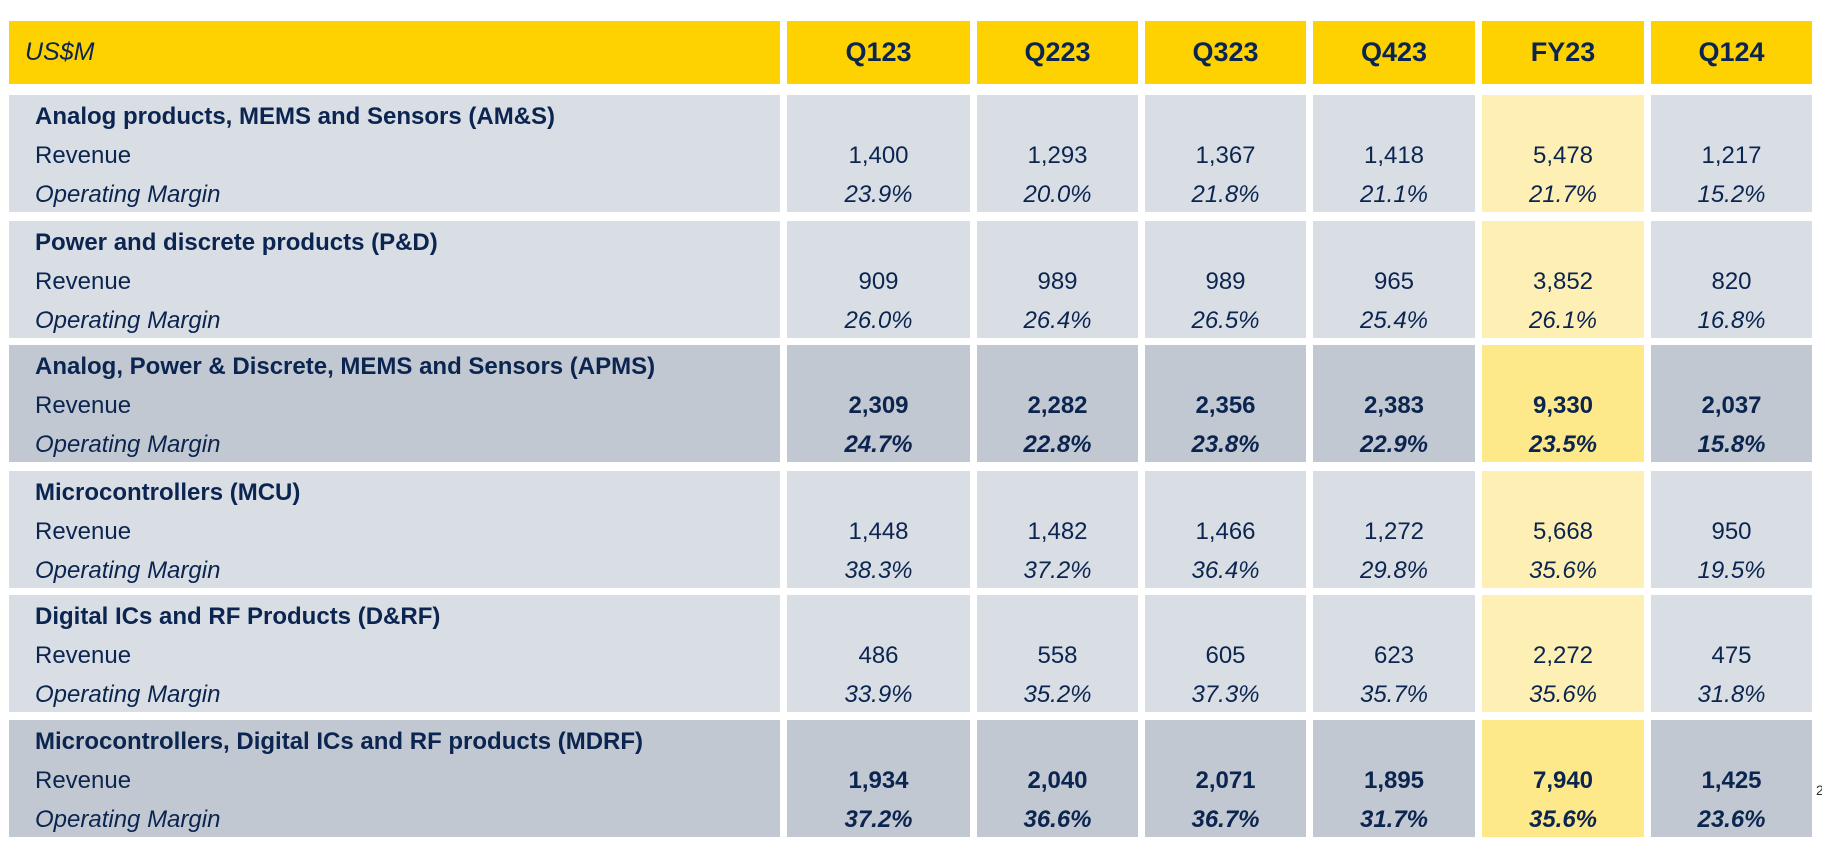  What do you see at coordinates (295, 116) in the screenshot?
I see `segment-title: Analog products, MEMS and Sensors (AM&S)` at bounding box center [295, 116].